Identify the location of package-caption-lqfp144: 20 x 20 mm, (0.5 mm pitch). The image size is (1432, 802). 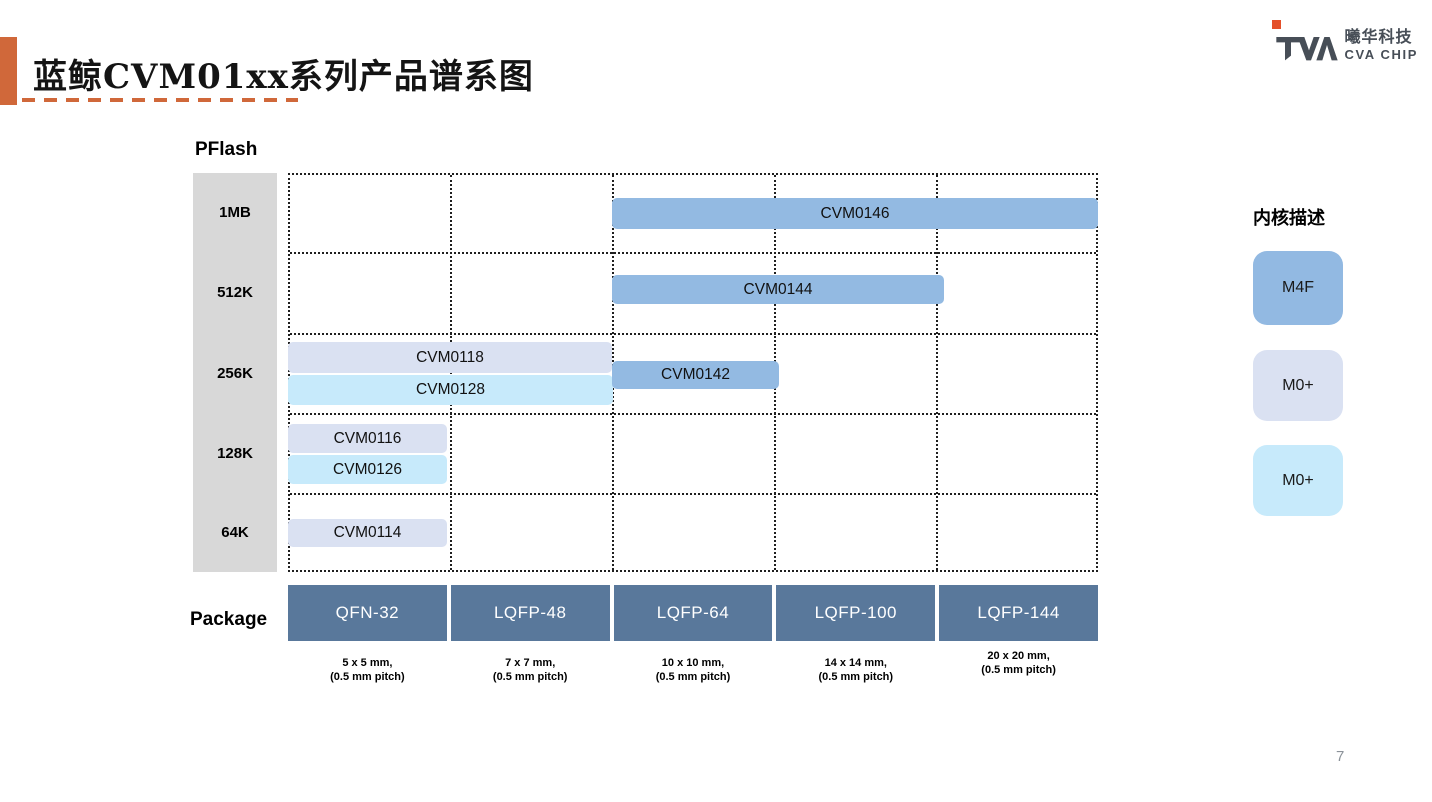
(1018, 663).